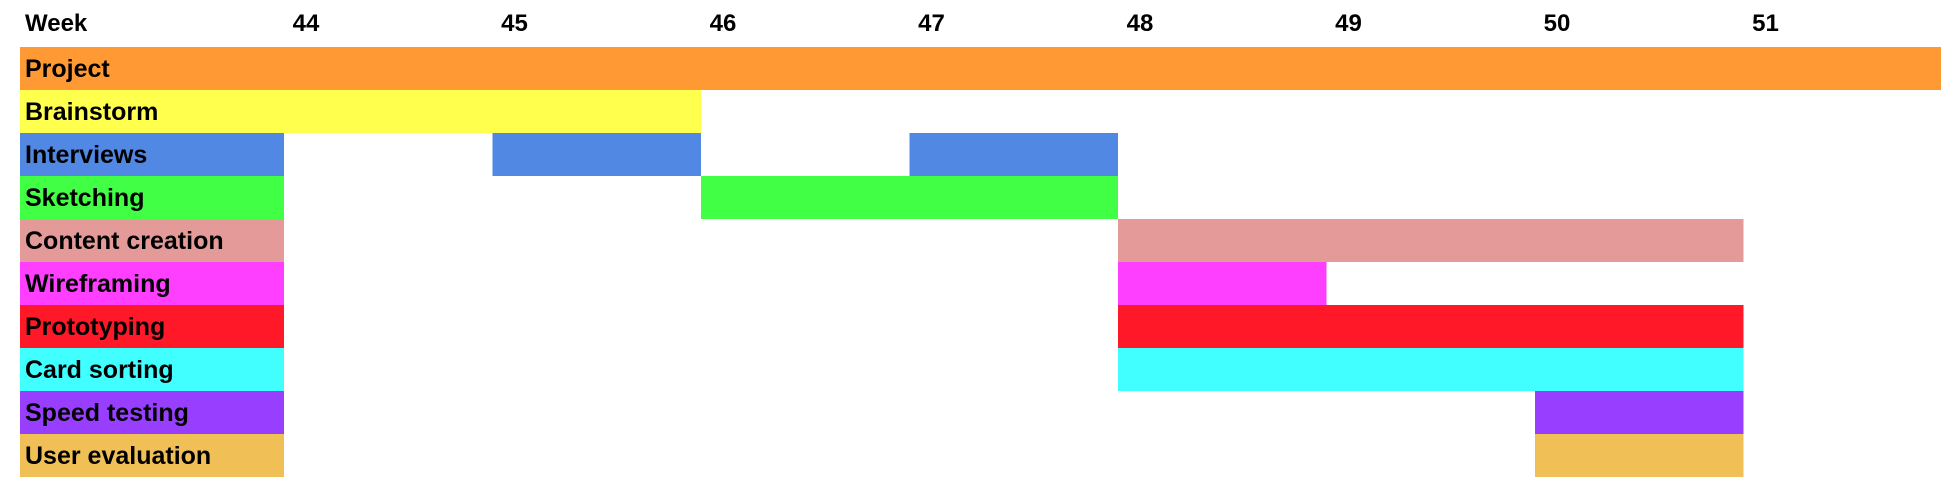 The image size is (1956, 492). I want to click on task-label-interviews: Interviews, so click(86, 155).